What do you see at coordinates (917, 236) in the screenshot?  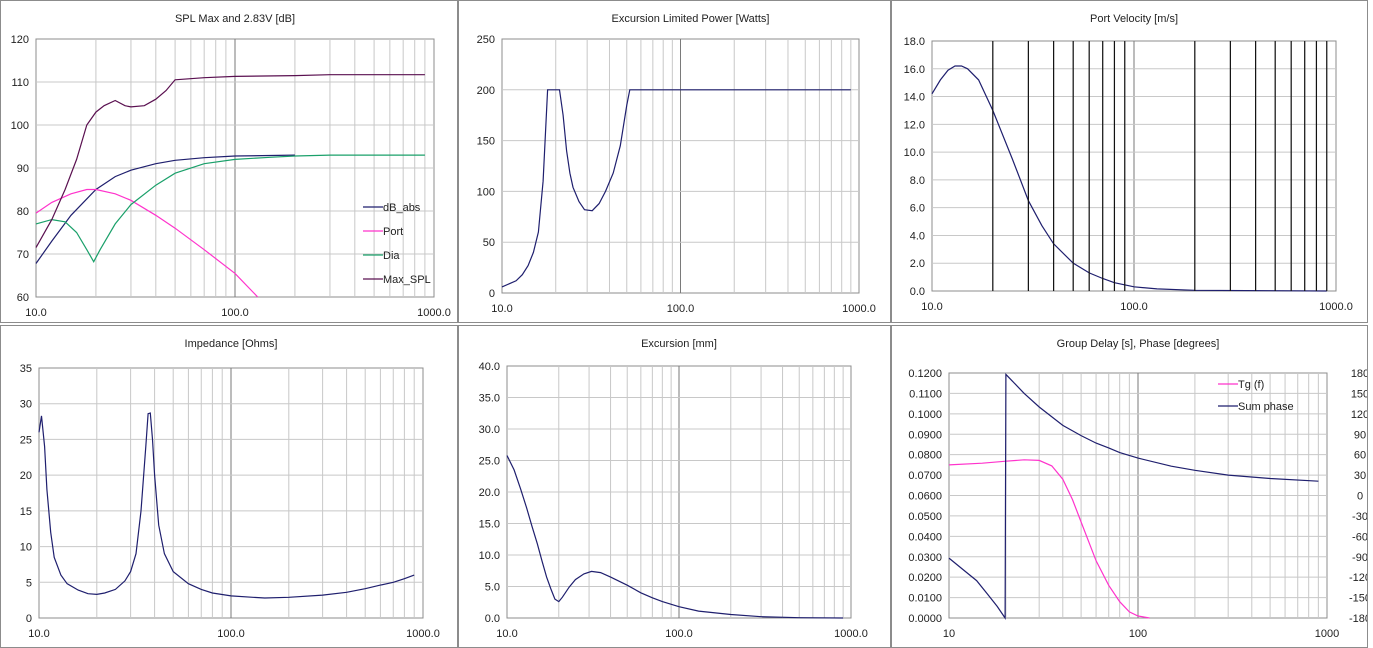 I see `y-tick-label: 4.0` at bounding box center [917, 236].